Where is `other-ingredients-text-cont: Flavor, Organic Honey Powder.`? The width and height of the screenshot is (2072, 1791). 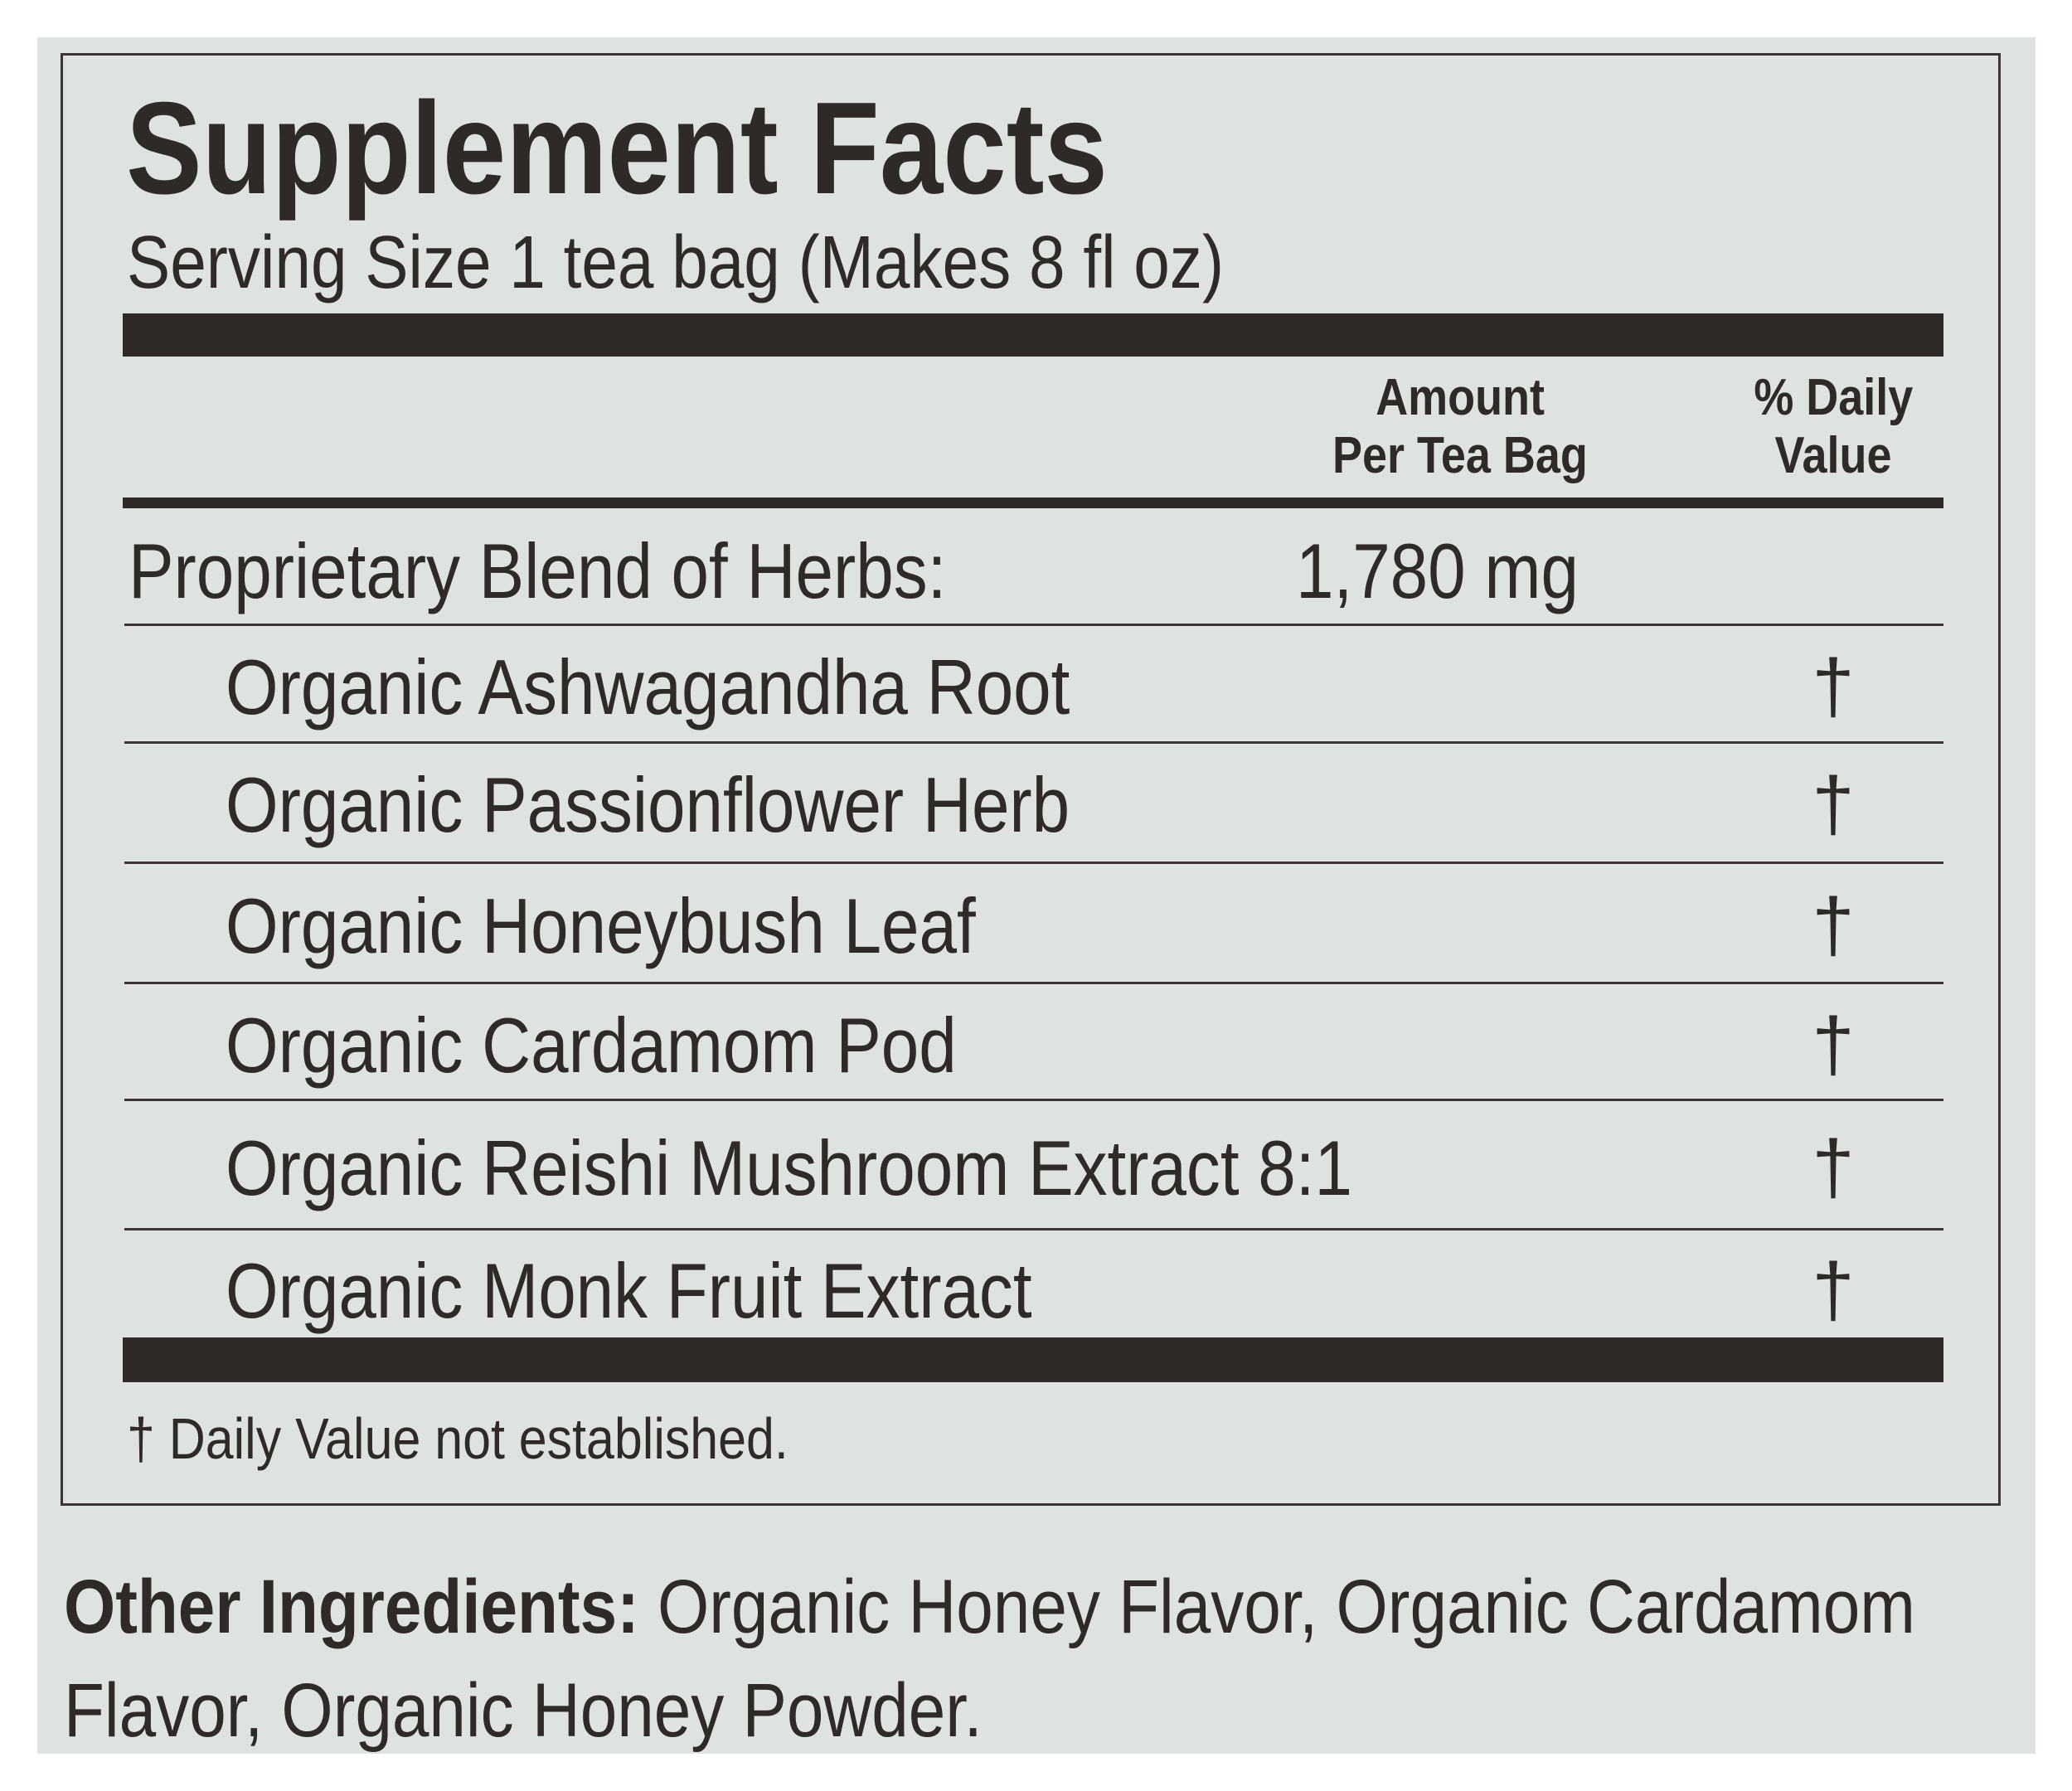
other-ingredients-text-cont: Flavor, Organic Honey Powder. is located at coordinates (523, 1710).